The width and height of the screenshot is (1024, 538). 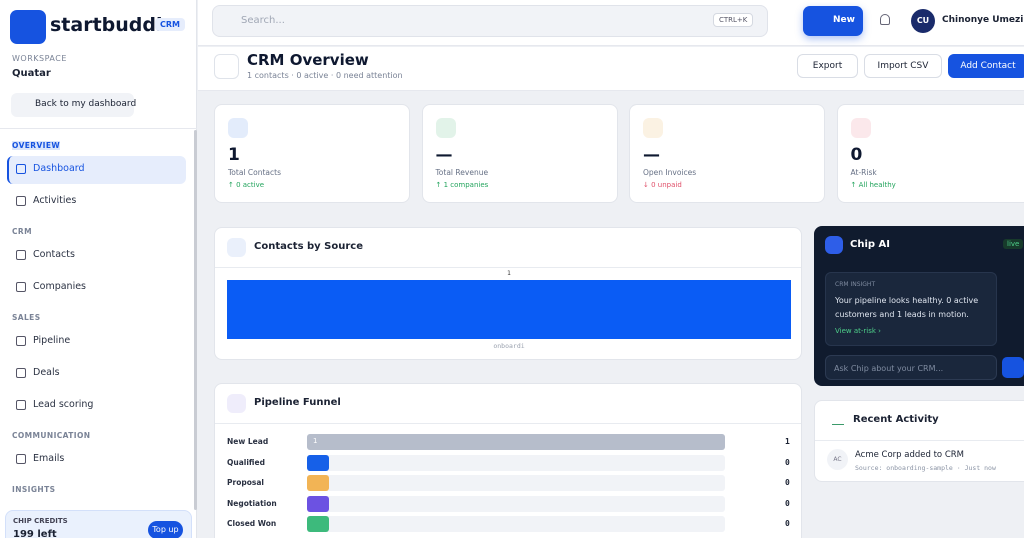 What do you see at coordinates (248, 441) in the screenshot?
I see `stage-name: New Lead` at bounding box center [248, 441].